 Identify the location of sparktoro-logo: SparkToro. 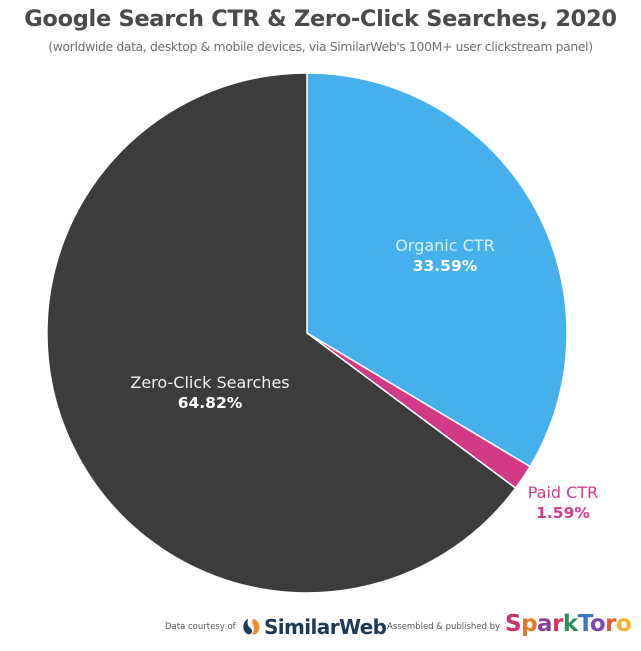
(568, 624).